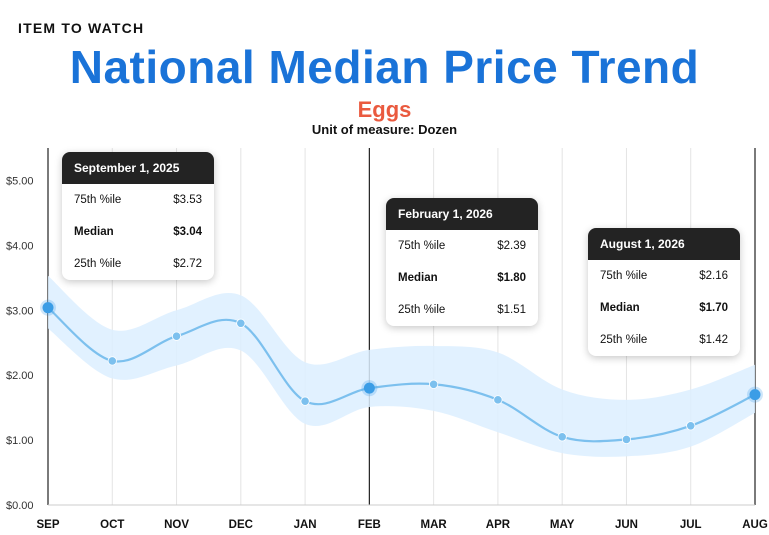 The height and width of the screenshot is (535, 769). Describe the element at coordinates (755, 525) in the screenshot. I see `x-tick-label: AUG` at that location.